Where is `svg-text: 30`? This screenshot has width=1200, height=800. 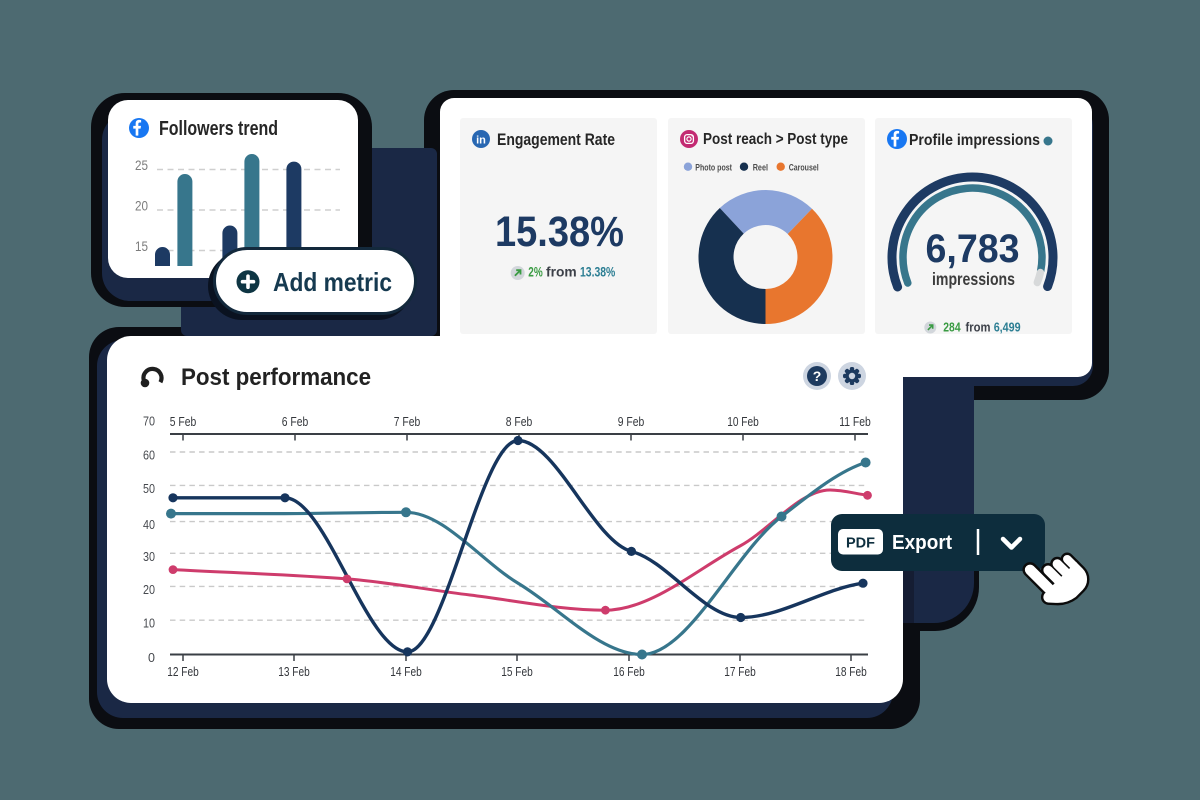 svg-text: 30 is located at coordinates (149, 557).